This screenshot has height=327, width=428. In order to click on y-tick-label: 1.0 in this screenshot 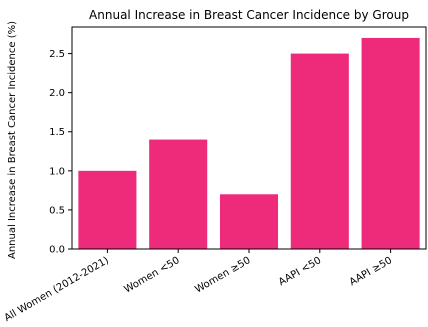, I will do `click(57, 171)`.